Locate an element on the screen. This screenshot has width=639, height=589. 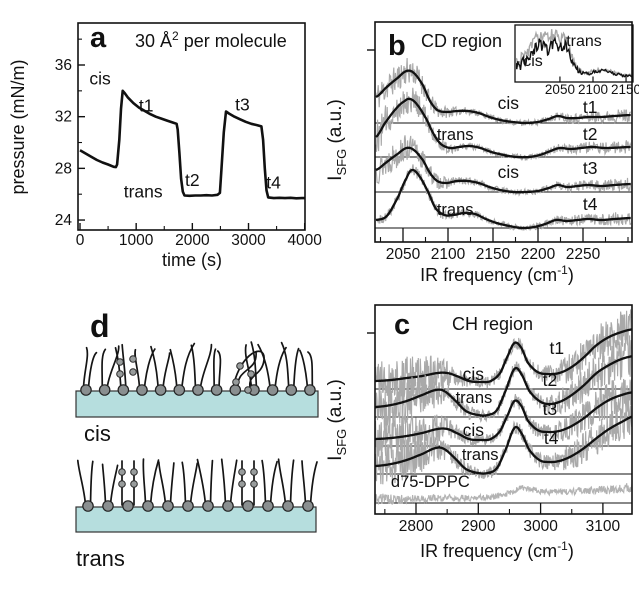
cis-schematic-label: cis is located at coordinates (97, 433).